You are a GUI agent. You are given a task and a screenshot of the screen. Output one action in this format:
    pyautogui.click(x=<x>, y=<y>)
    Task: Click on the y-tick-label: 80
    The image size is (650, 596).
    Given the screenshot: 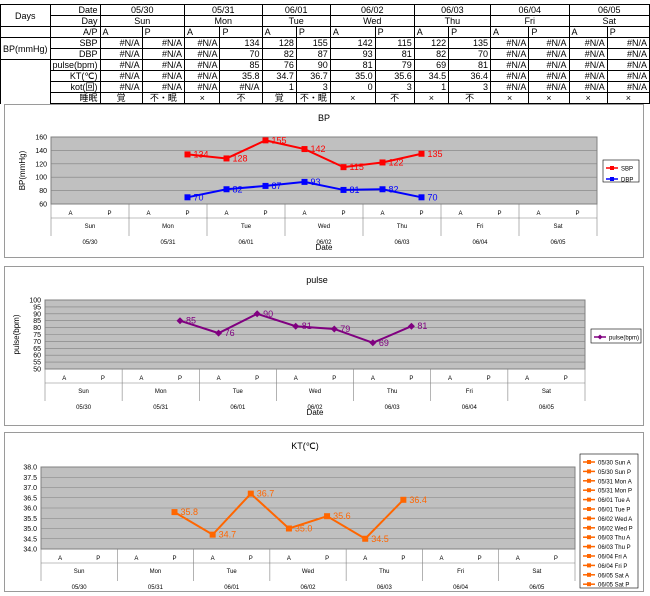 What is the action you would take?
    pyautogui.click(x=37, y=328)
    